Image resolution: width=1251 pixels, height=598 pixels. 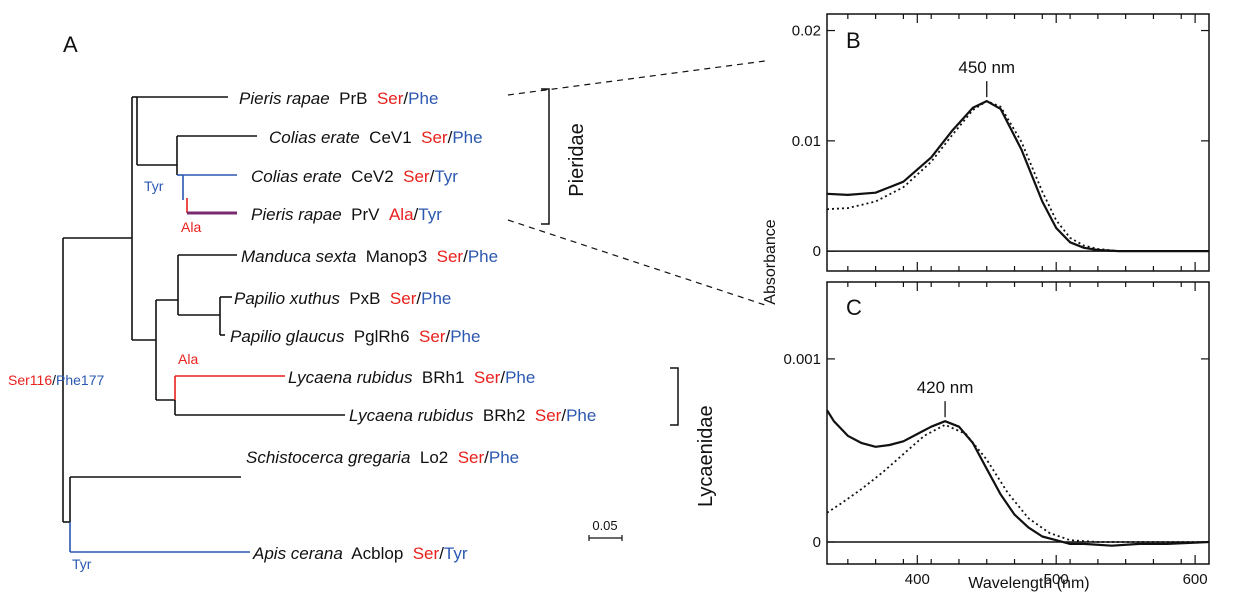 What do you see at coordinates (1056, 579) in the screenshot?
I see `x-tick-label: 500` at bounding box center [1056, 579].